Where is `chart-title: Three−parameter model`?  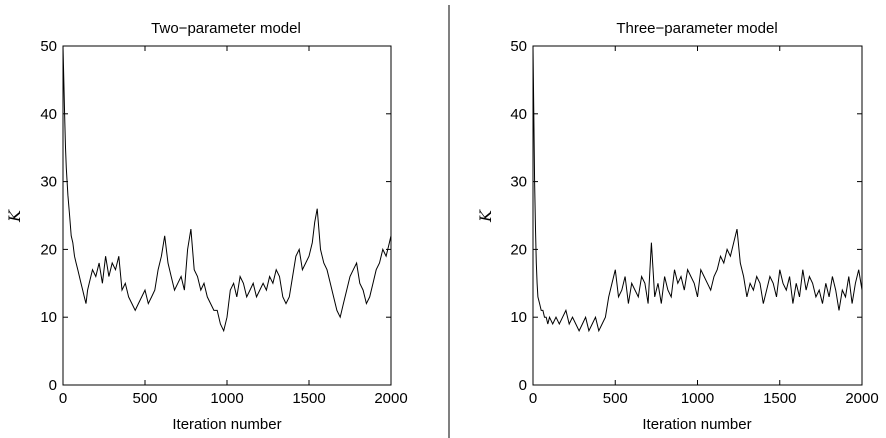 chart-title: Three−parameter model is located at coordinates (696, 28).